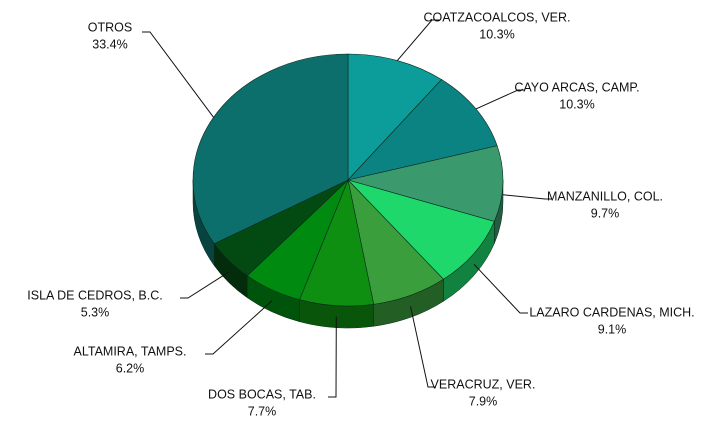  I want to click on slice-label: VERACRUZ, VER., so click(483, 384).